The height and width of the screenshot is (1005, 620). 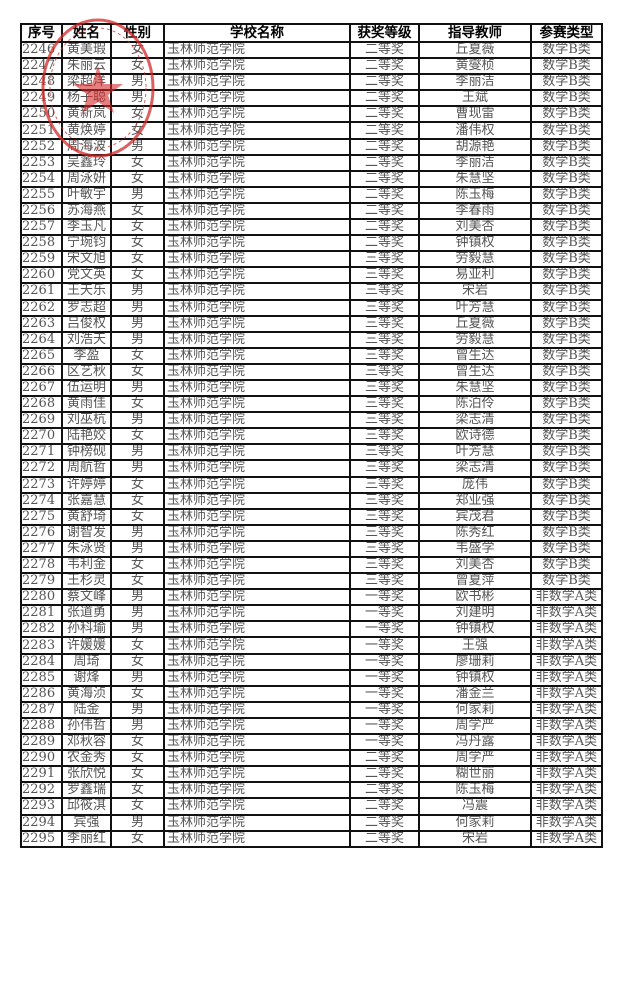 What do you see at coordinates (475, 822) in the screenshot?
I see `cell-teacher: 何家莉` at bounding box center [475, 822].